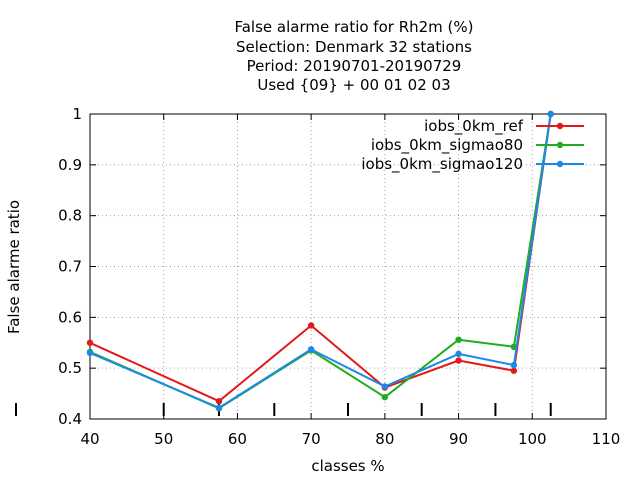  What do you see at coordinates (442, 164) in the screenshot?
I see `legend-label: iobs_0km_sigmao120` at bounding box center [442, 164].